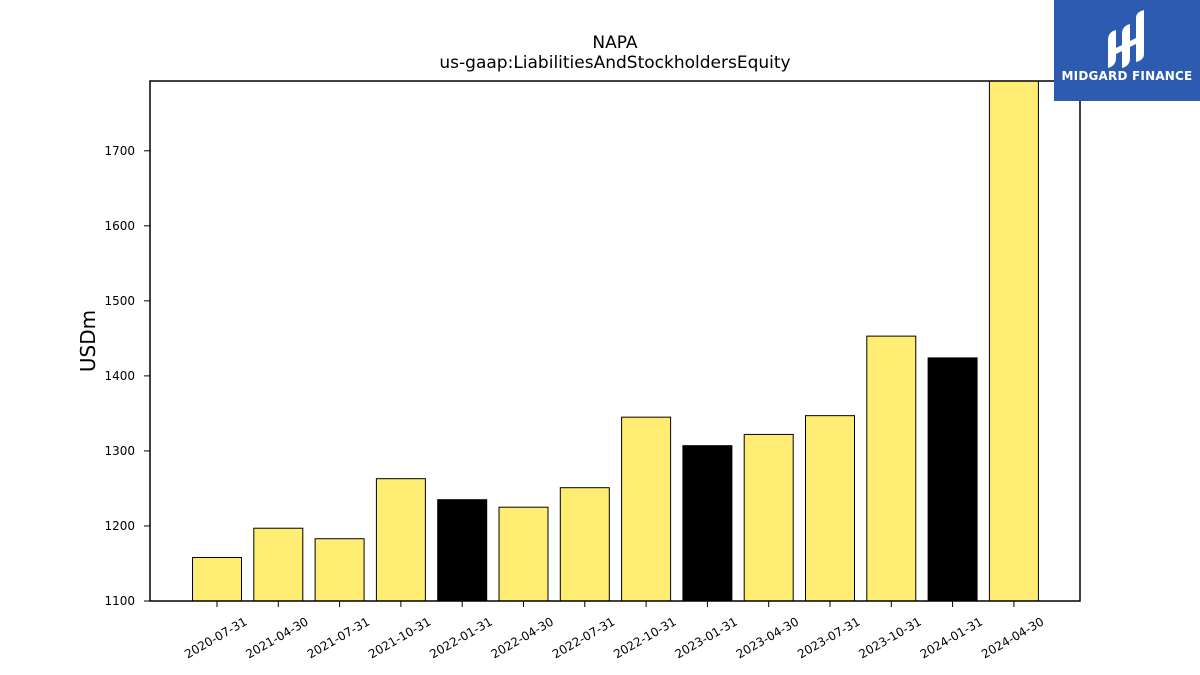 This screenshot has height=675, width=1200. I want to click on x-tick-label: 2022-01-31, so click(460, 637).